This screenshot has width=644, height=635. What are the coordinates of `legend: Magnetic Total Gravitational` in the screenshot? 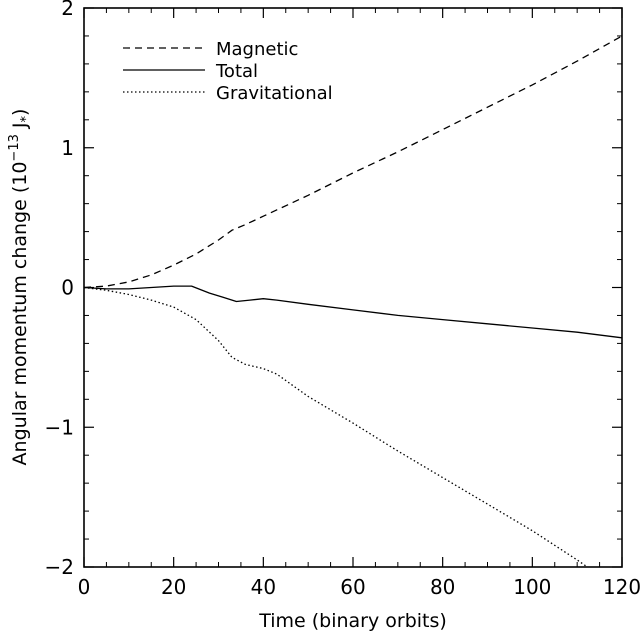 It's located at (228, 71).